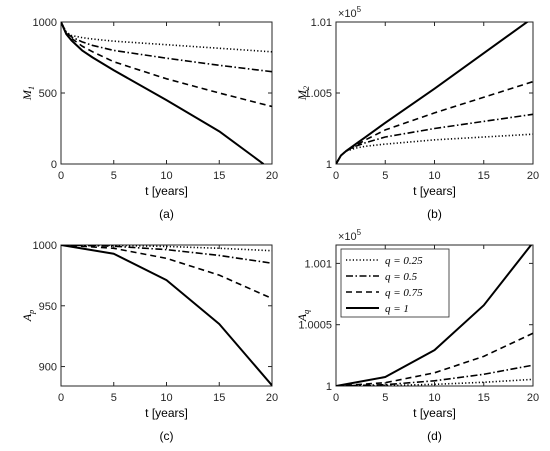 The image size is (550, 451). I want to click on y-axis-label-sub: p, so click(31, 312).